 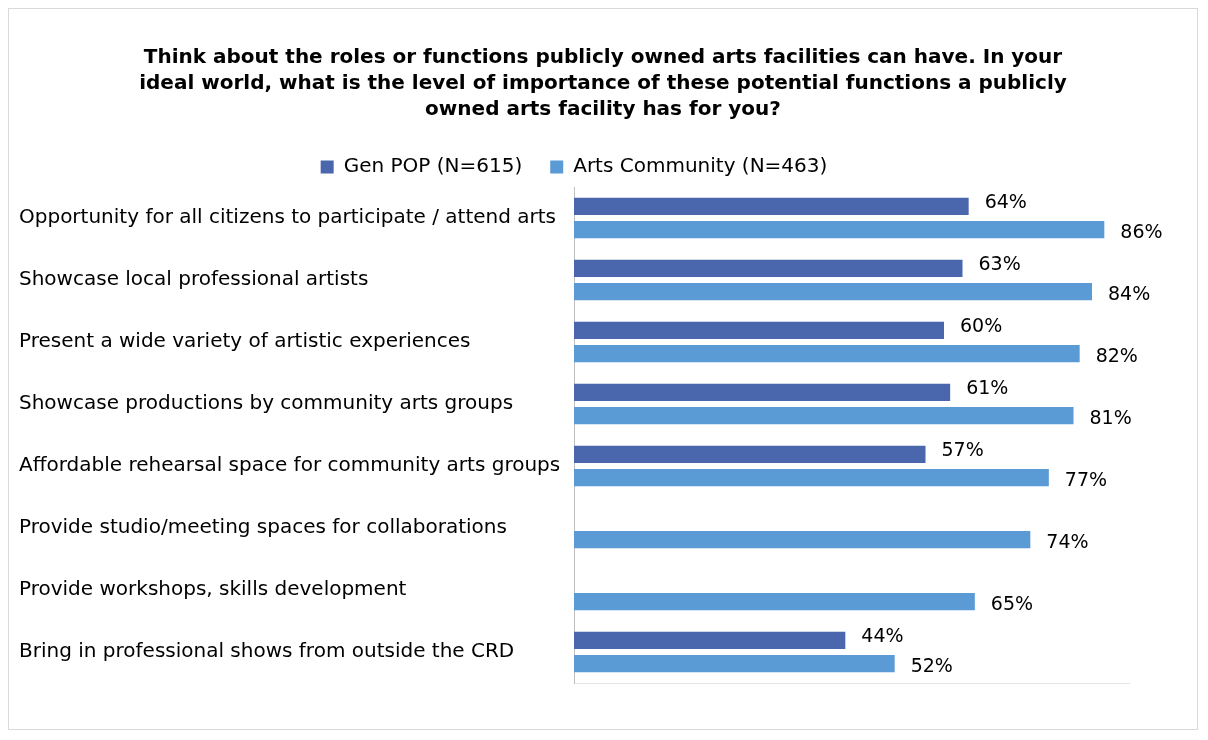 What do you see at coordinates (700, 165) in the screenshot?
I see `legend-label: Arts Community (N=463)` at bounding box center [700, 165].